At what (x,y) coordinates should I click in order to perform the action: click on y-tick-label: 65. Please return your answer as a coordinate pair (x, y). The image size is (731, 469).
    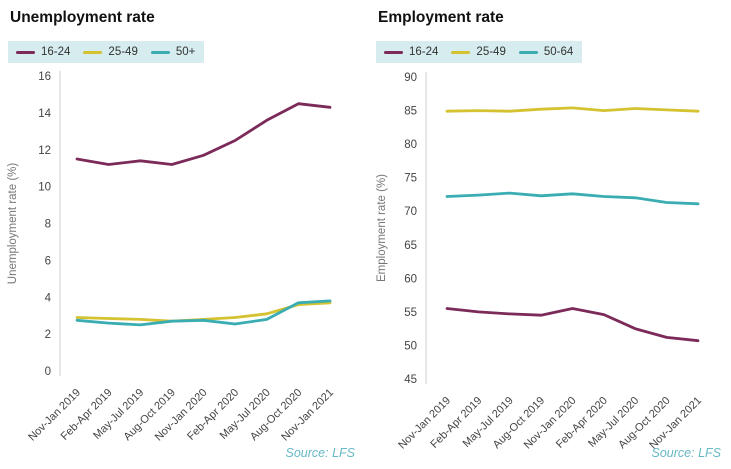
    Looking at the image, I should click on (410, 246).